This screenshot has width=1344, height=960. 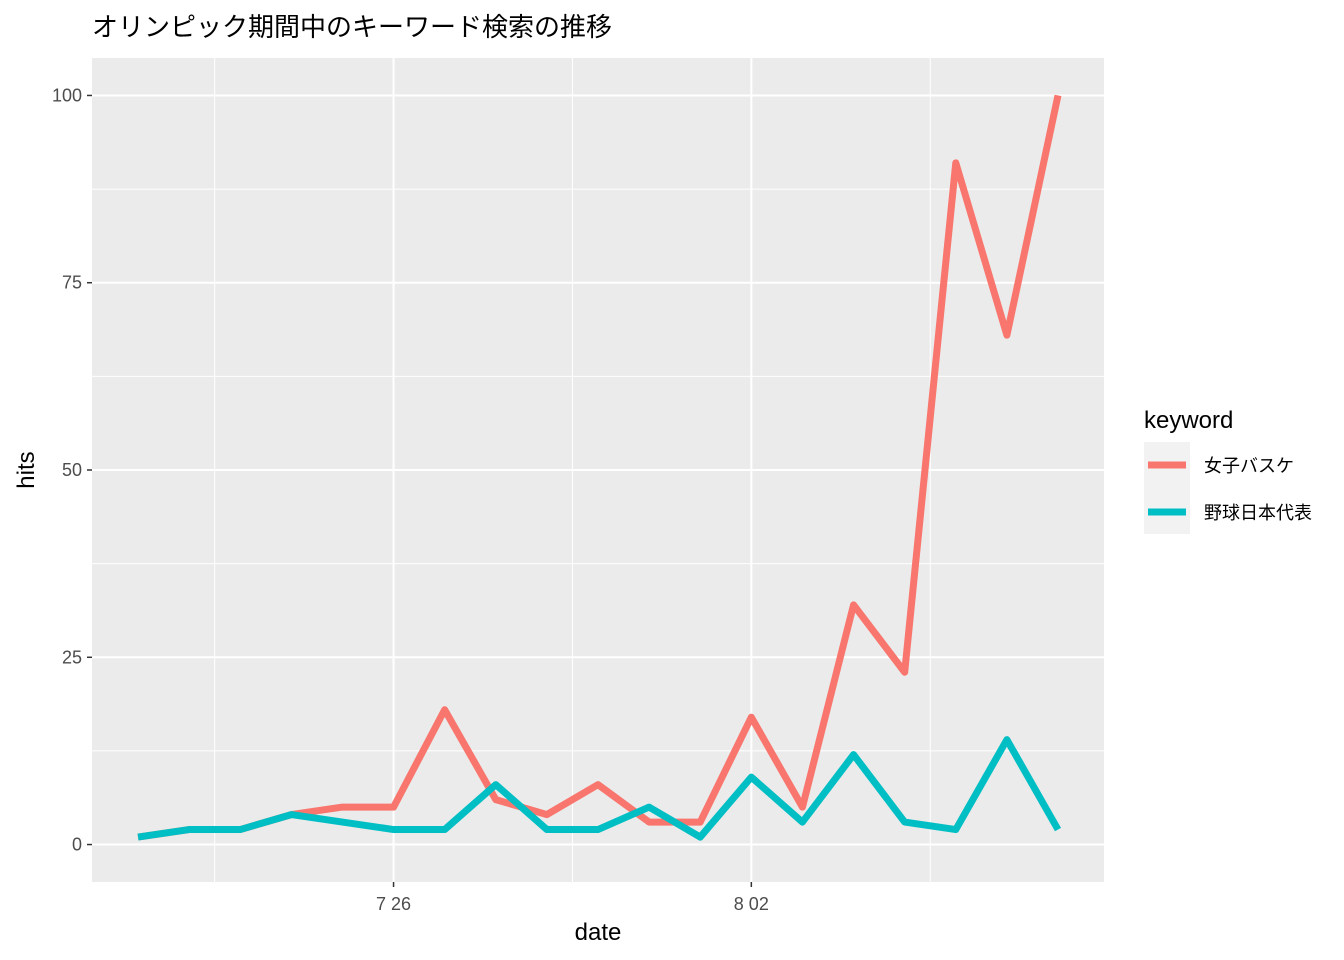 I want to click on legend-label-2: 野球日本代表, so click(x=1258, y=513).